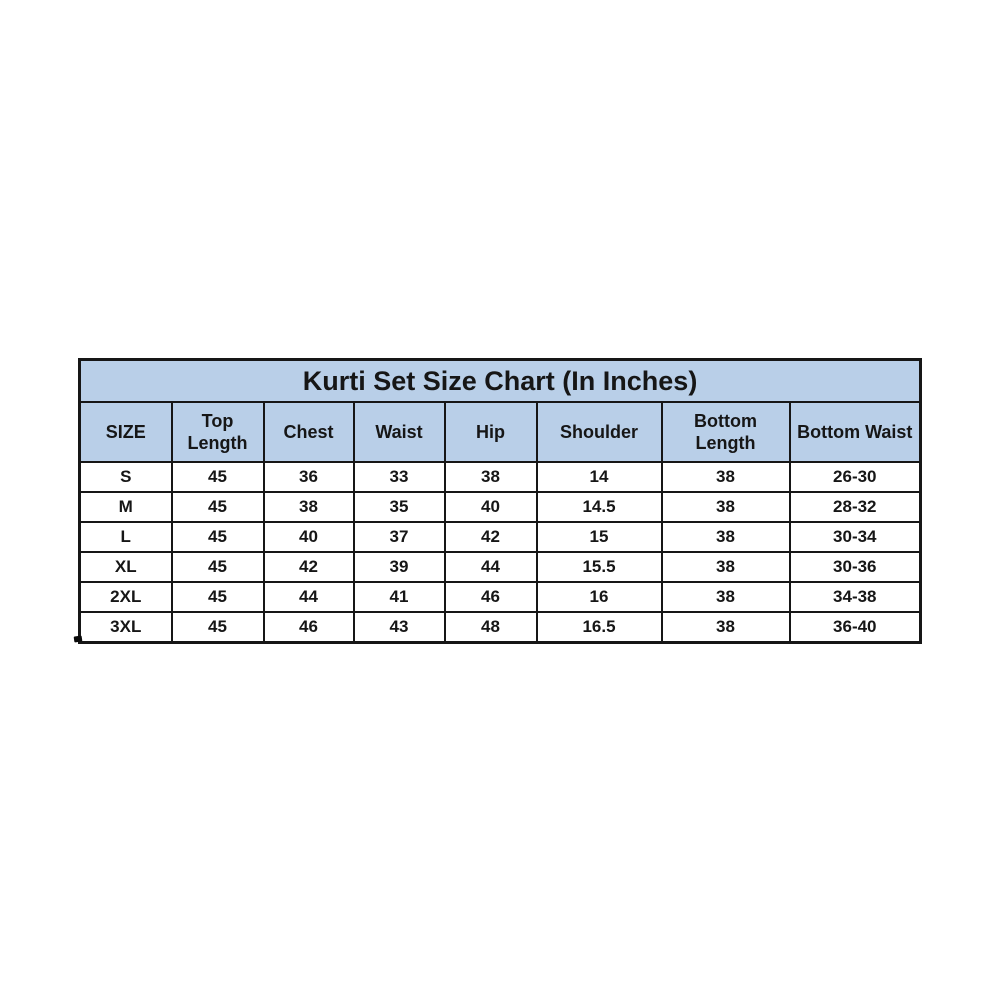  What do you see at coordinates (308, 537) in the screenshot?
I see `chest-value: 40` at bounding box center [308, 537].